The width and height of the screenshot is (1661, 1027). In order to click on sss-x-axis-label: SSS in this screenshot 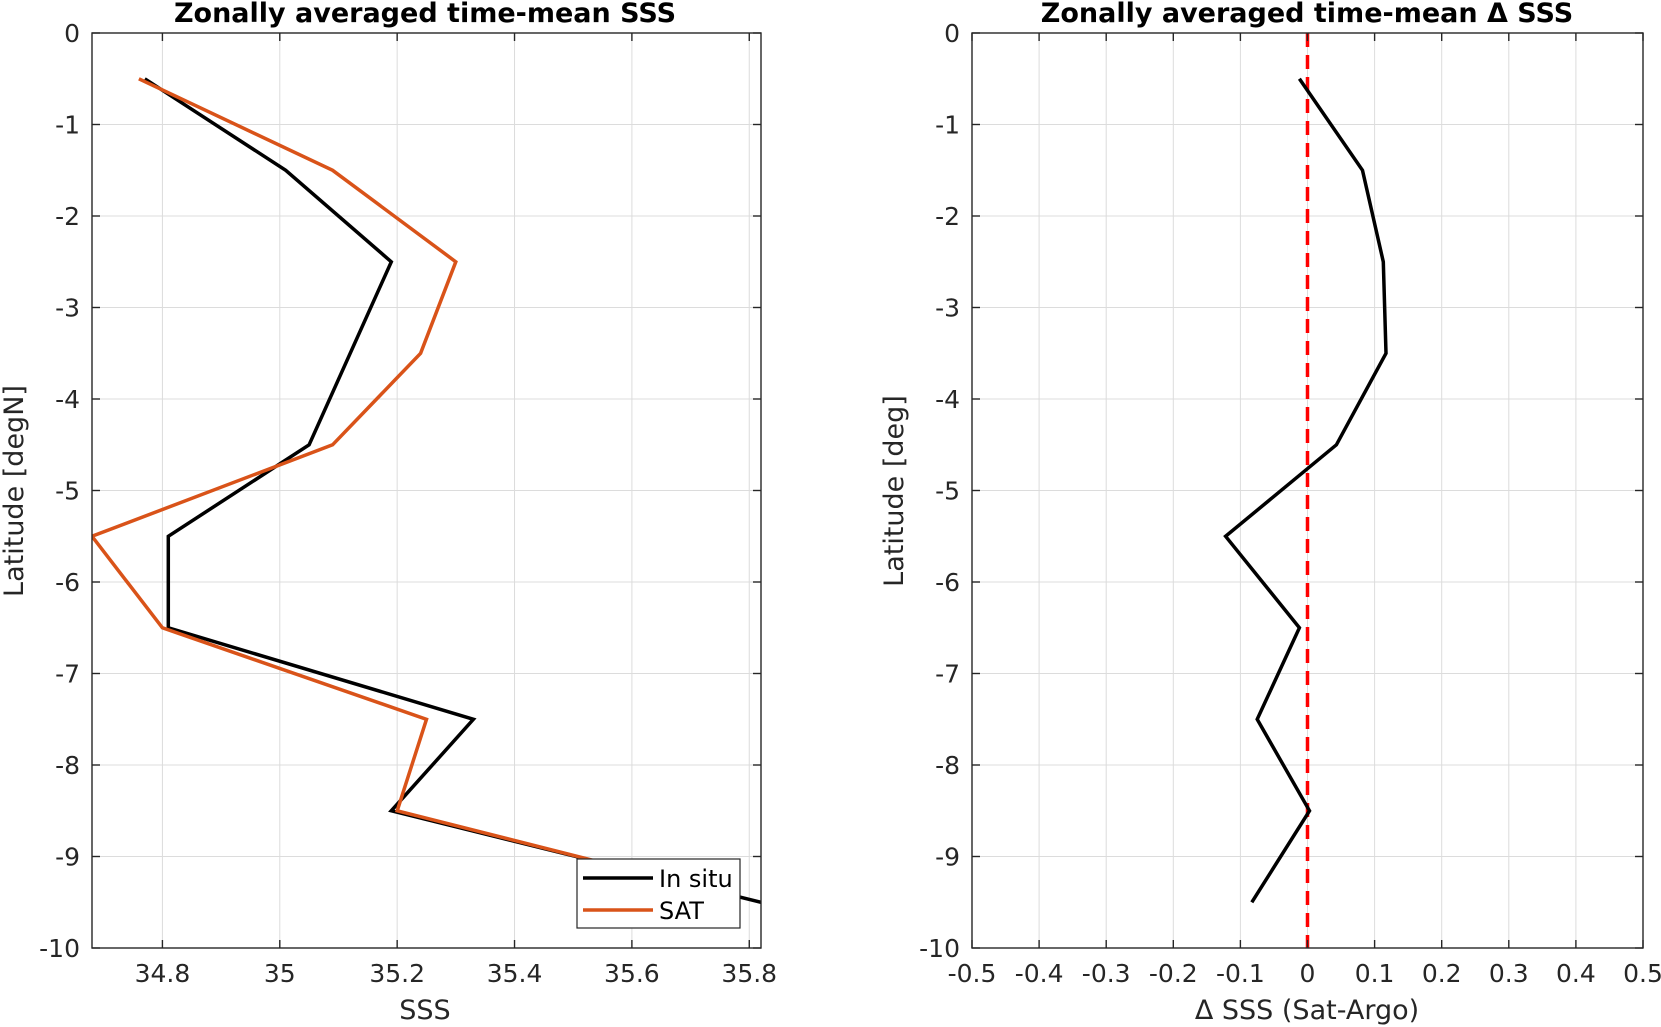, I will do `click(424, 1010)`.